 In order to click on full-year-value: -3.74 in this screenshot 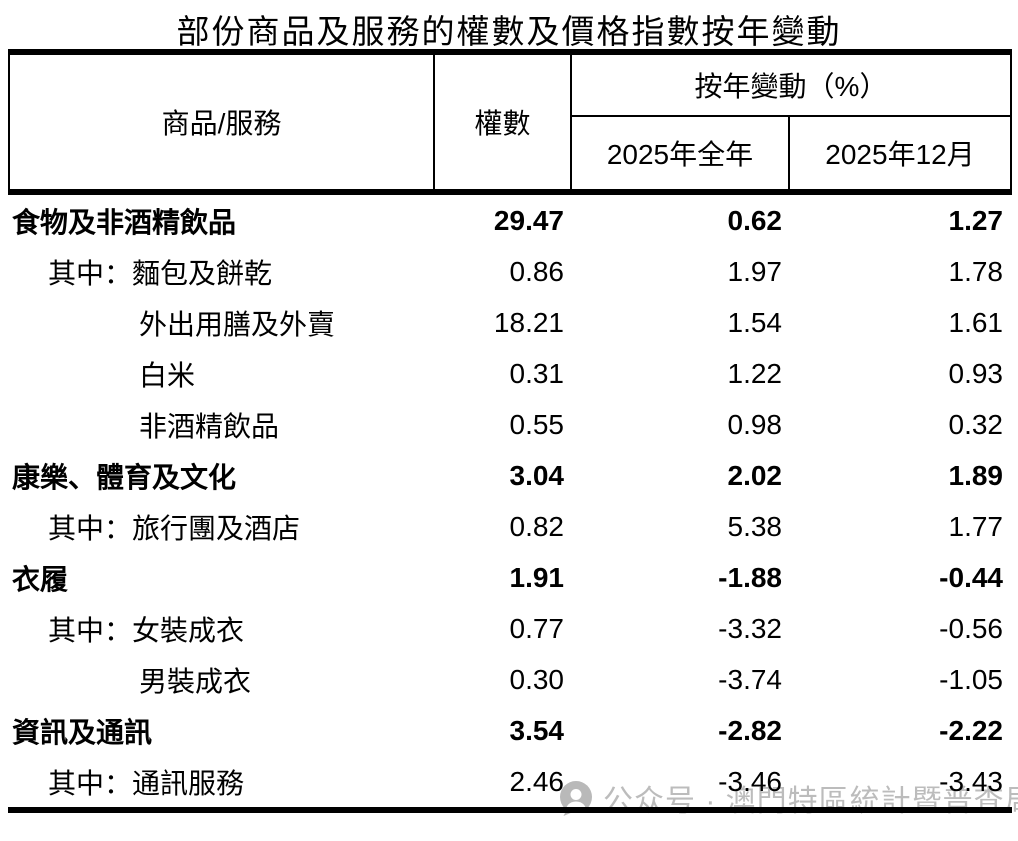, I will do `click(750, 679)`.